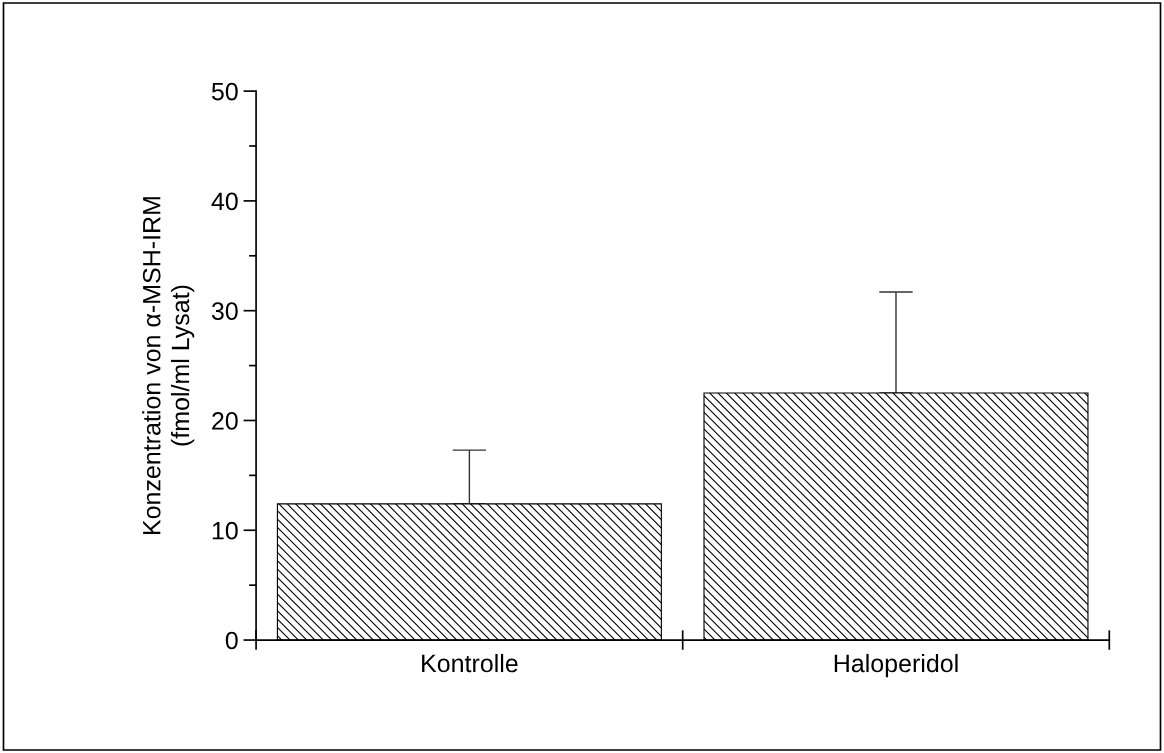 The width and height of the screenshot is (1164, 753). I want to click on y-tick-label: 10, so click(225, 530).